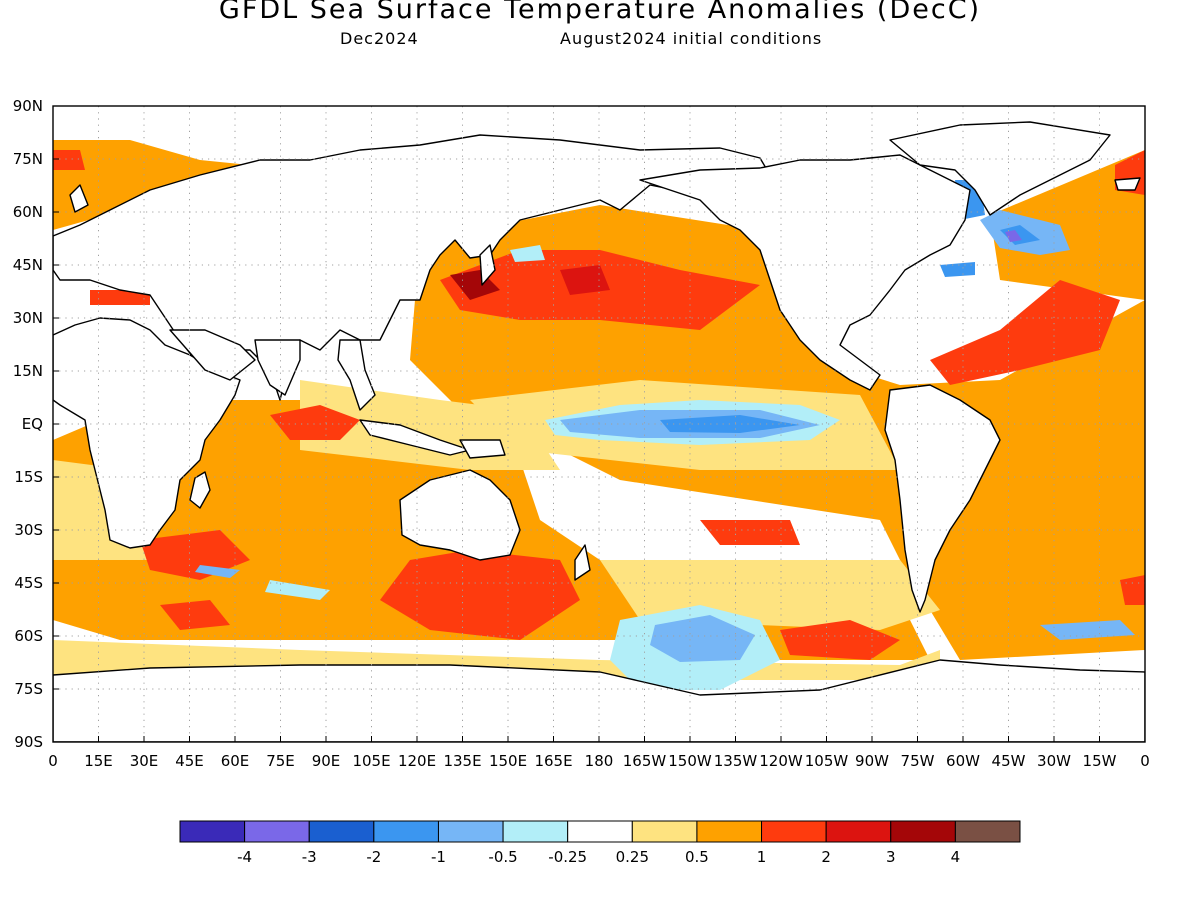 The image size is (1200, 900). What do you see at coordinates (28, 212) in the screenshot?
I see `lat-tick-label: 60N` at bounding box center [28, 212].